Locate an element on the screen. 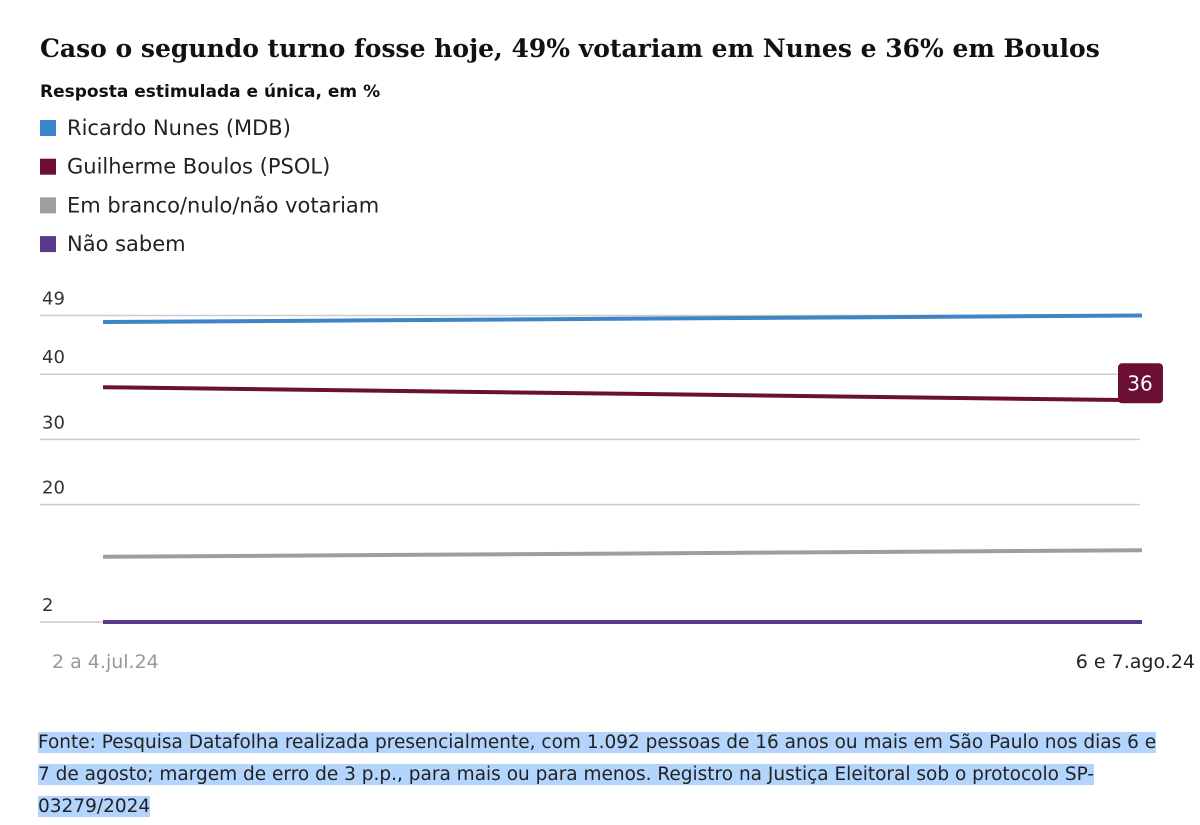 This screenshot has height=825, width=1200. y-tick-label: 40 is located at coordinates (53, 357).